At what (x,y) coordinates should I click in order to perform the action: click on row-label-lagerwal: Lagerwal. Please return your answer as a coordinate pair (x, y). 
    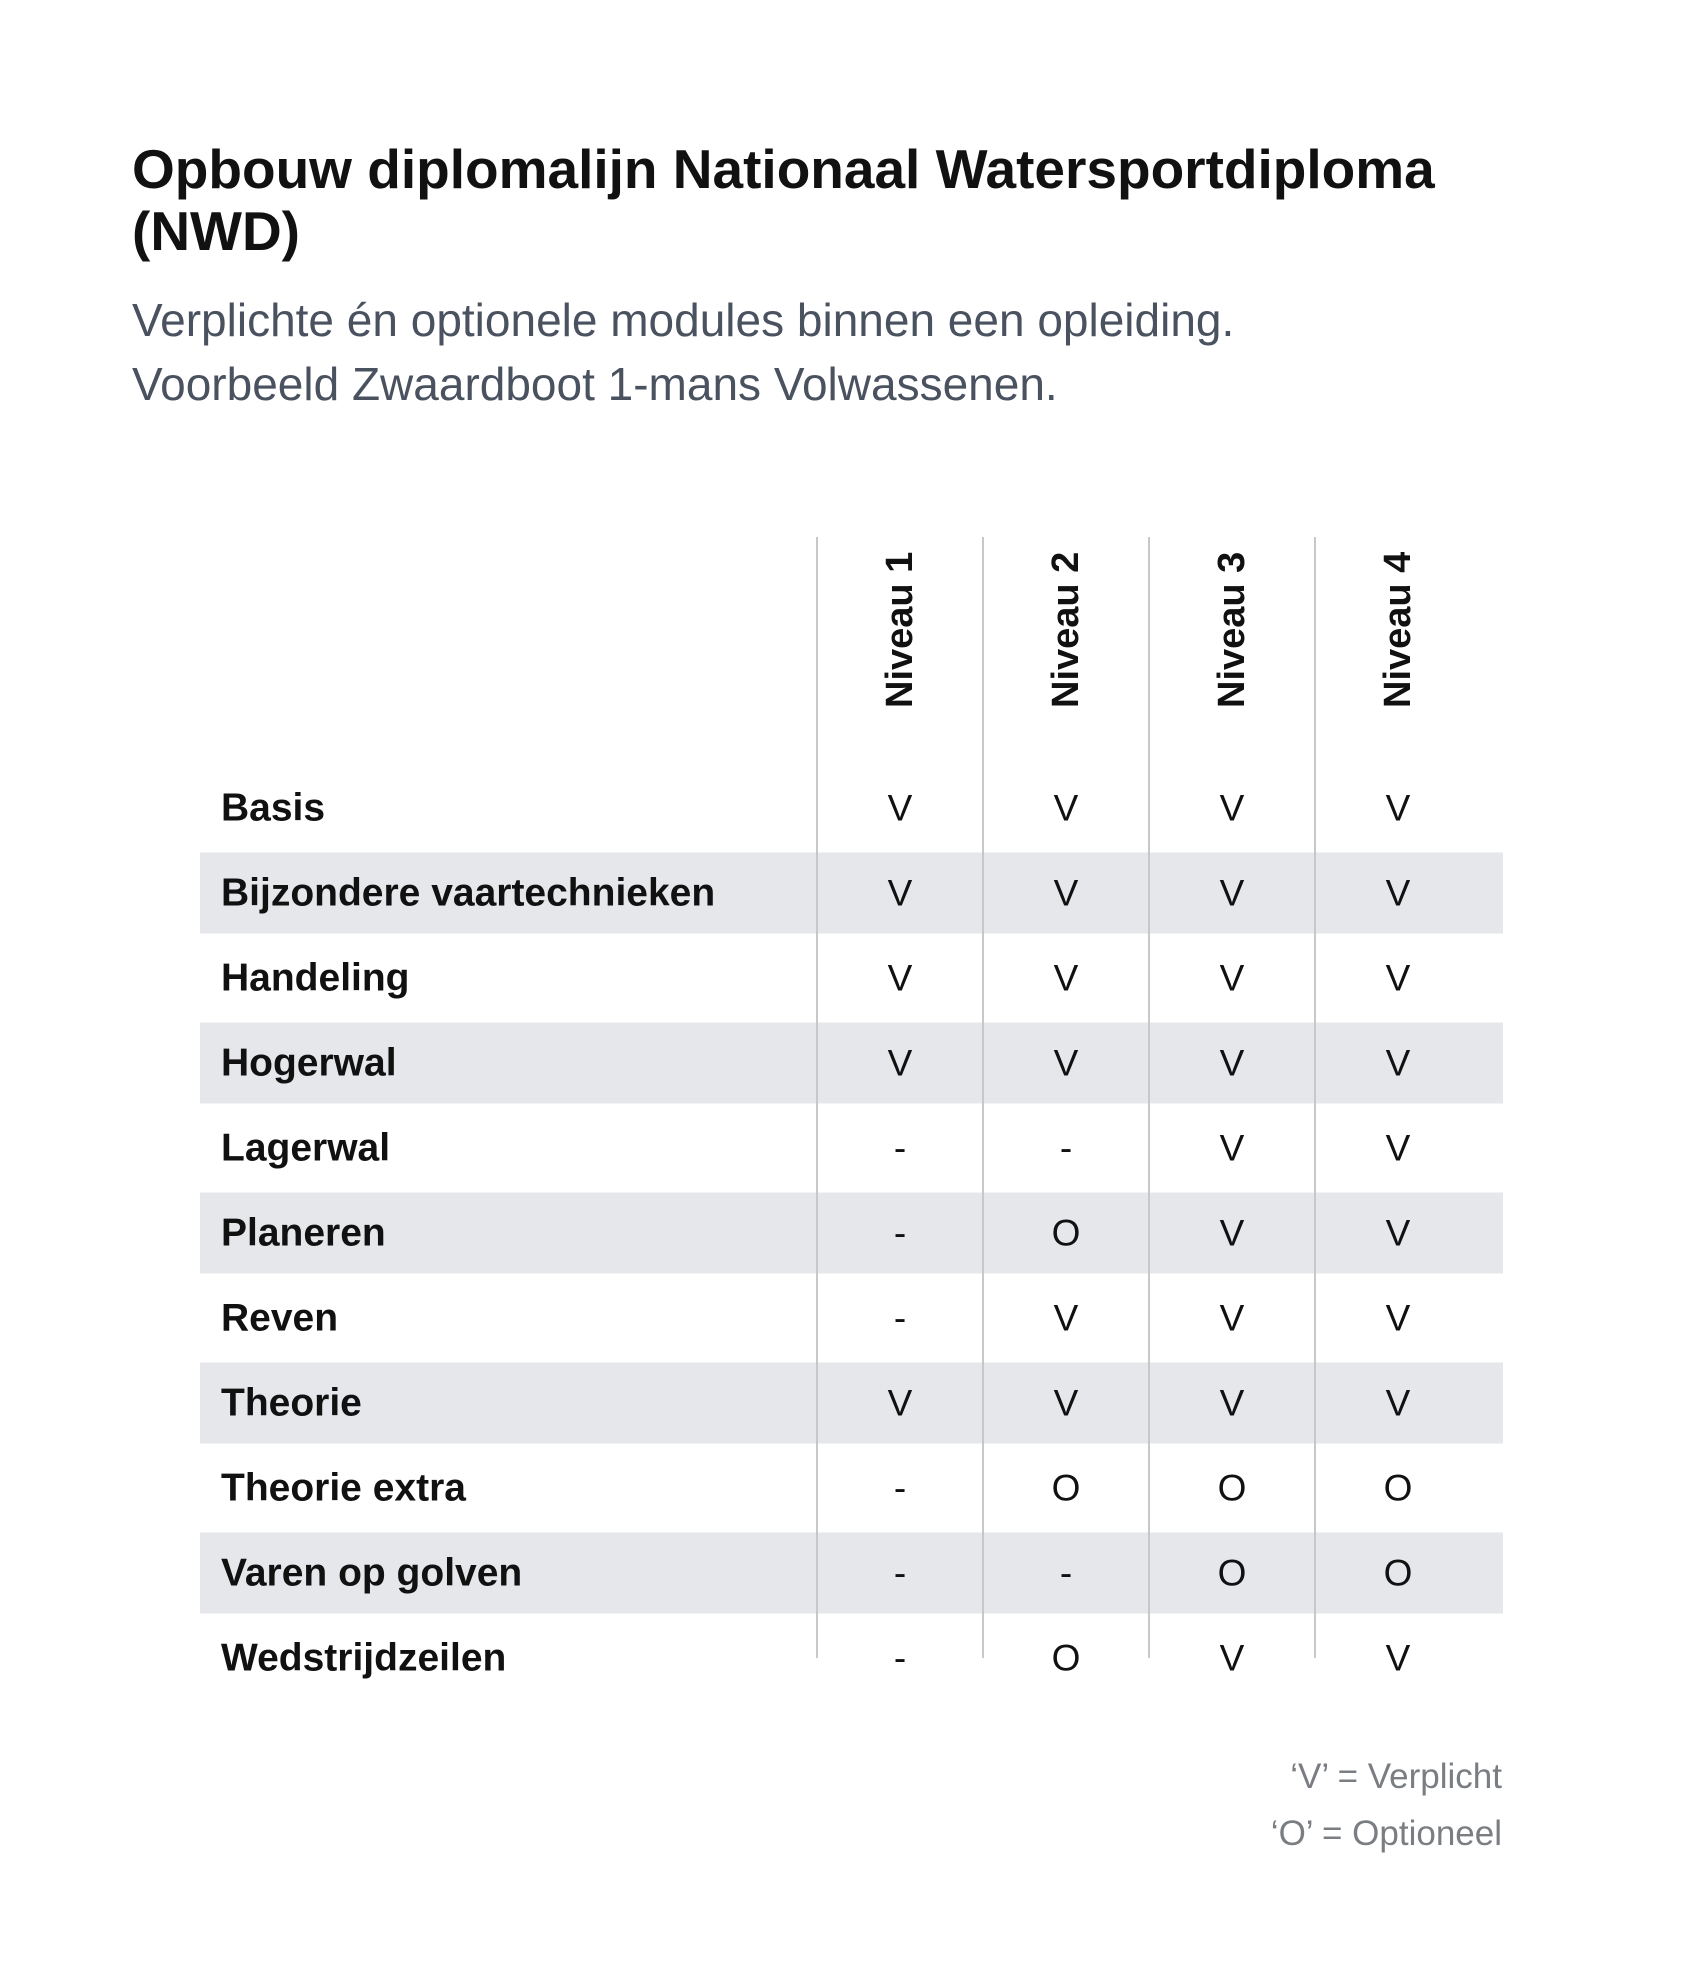
    Looking at the image, I should click on (305, 1148).